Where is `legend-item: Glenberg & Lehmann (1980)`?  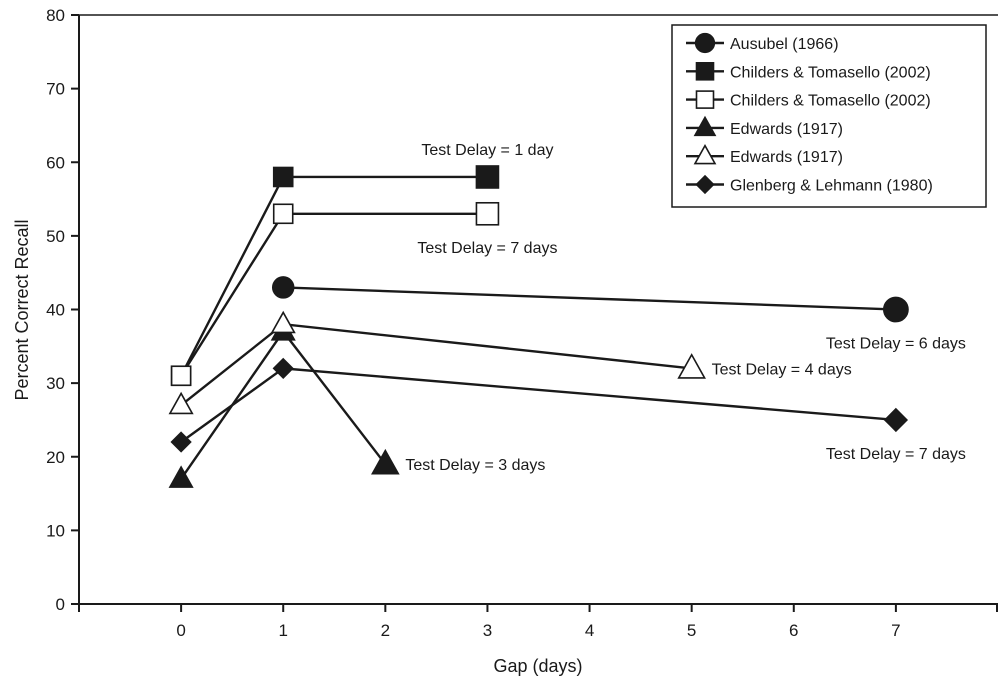 legend-item: Glenberg & Lehmann (1980) is located at coordinates (809, 184).